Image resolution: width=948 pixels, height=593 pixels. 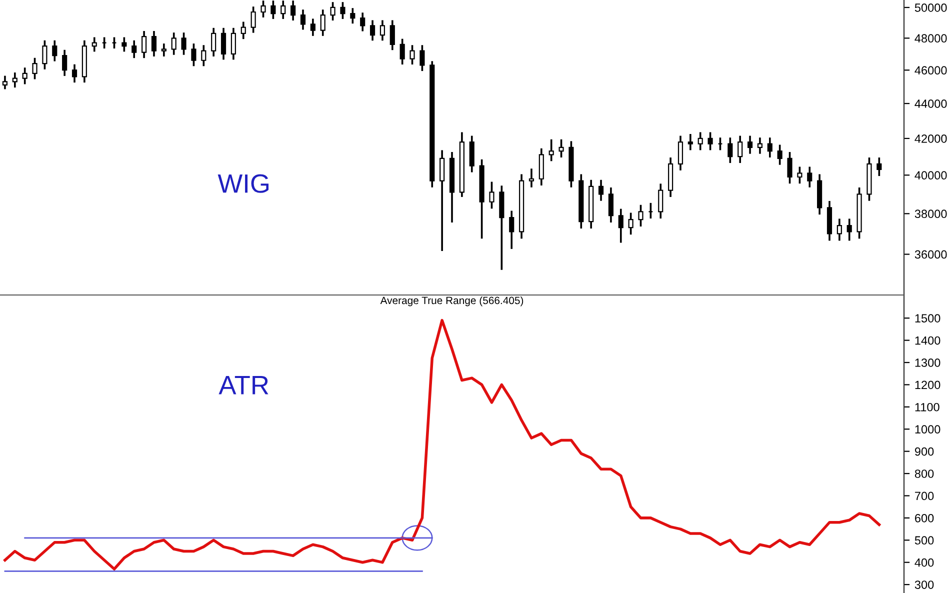 What do you see at coordinates (930, 254) in the screenshot?
I see `y-tick-label: 36000` at bounding box center [930, 254].